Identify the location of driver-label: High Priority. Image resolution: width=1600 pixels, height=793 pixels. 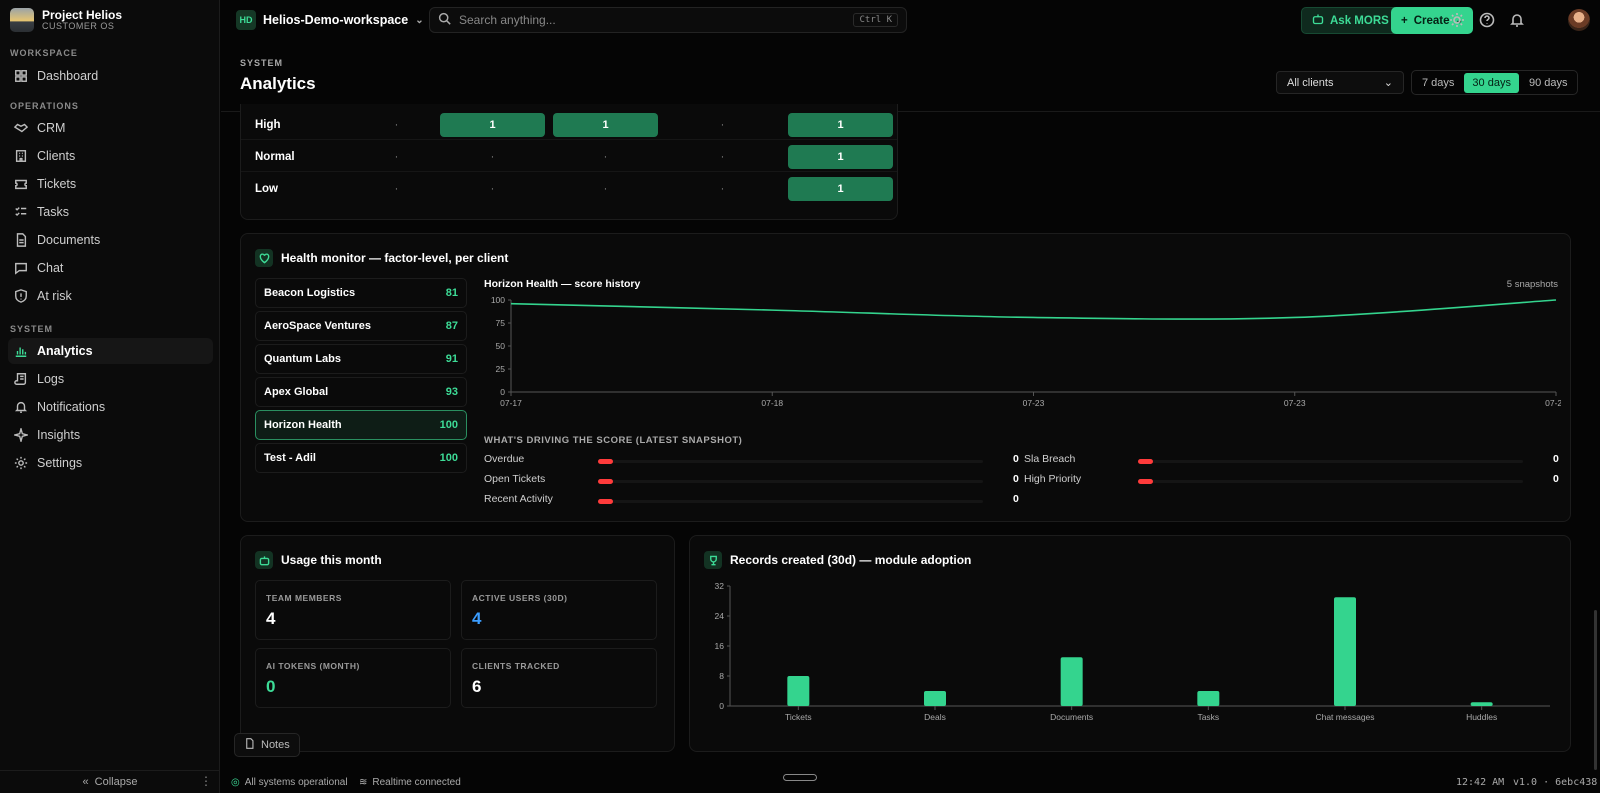
(1053, 479).